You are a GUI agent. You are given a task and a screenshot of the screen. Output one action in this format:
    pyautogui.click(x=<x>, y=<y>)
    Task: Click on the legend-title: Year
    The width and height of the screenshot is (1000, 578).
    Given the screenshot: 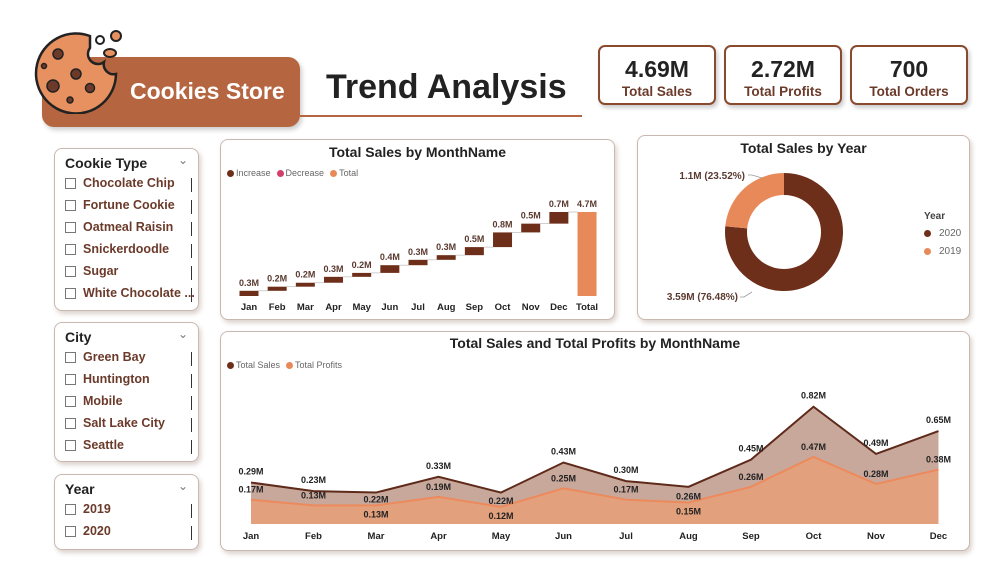 What is the action you would take?
    pyautogui.click(x=935, y=216)
    